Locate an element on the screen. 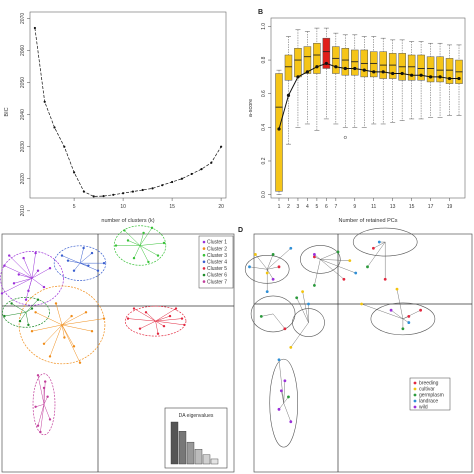 This screenshot has height=474, width=474. panel-b-x-axis-label: Number of retained PCs is located at coordinates (368, 221).